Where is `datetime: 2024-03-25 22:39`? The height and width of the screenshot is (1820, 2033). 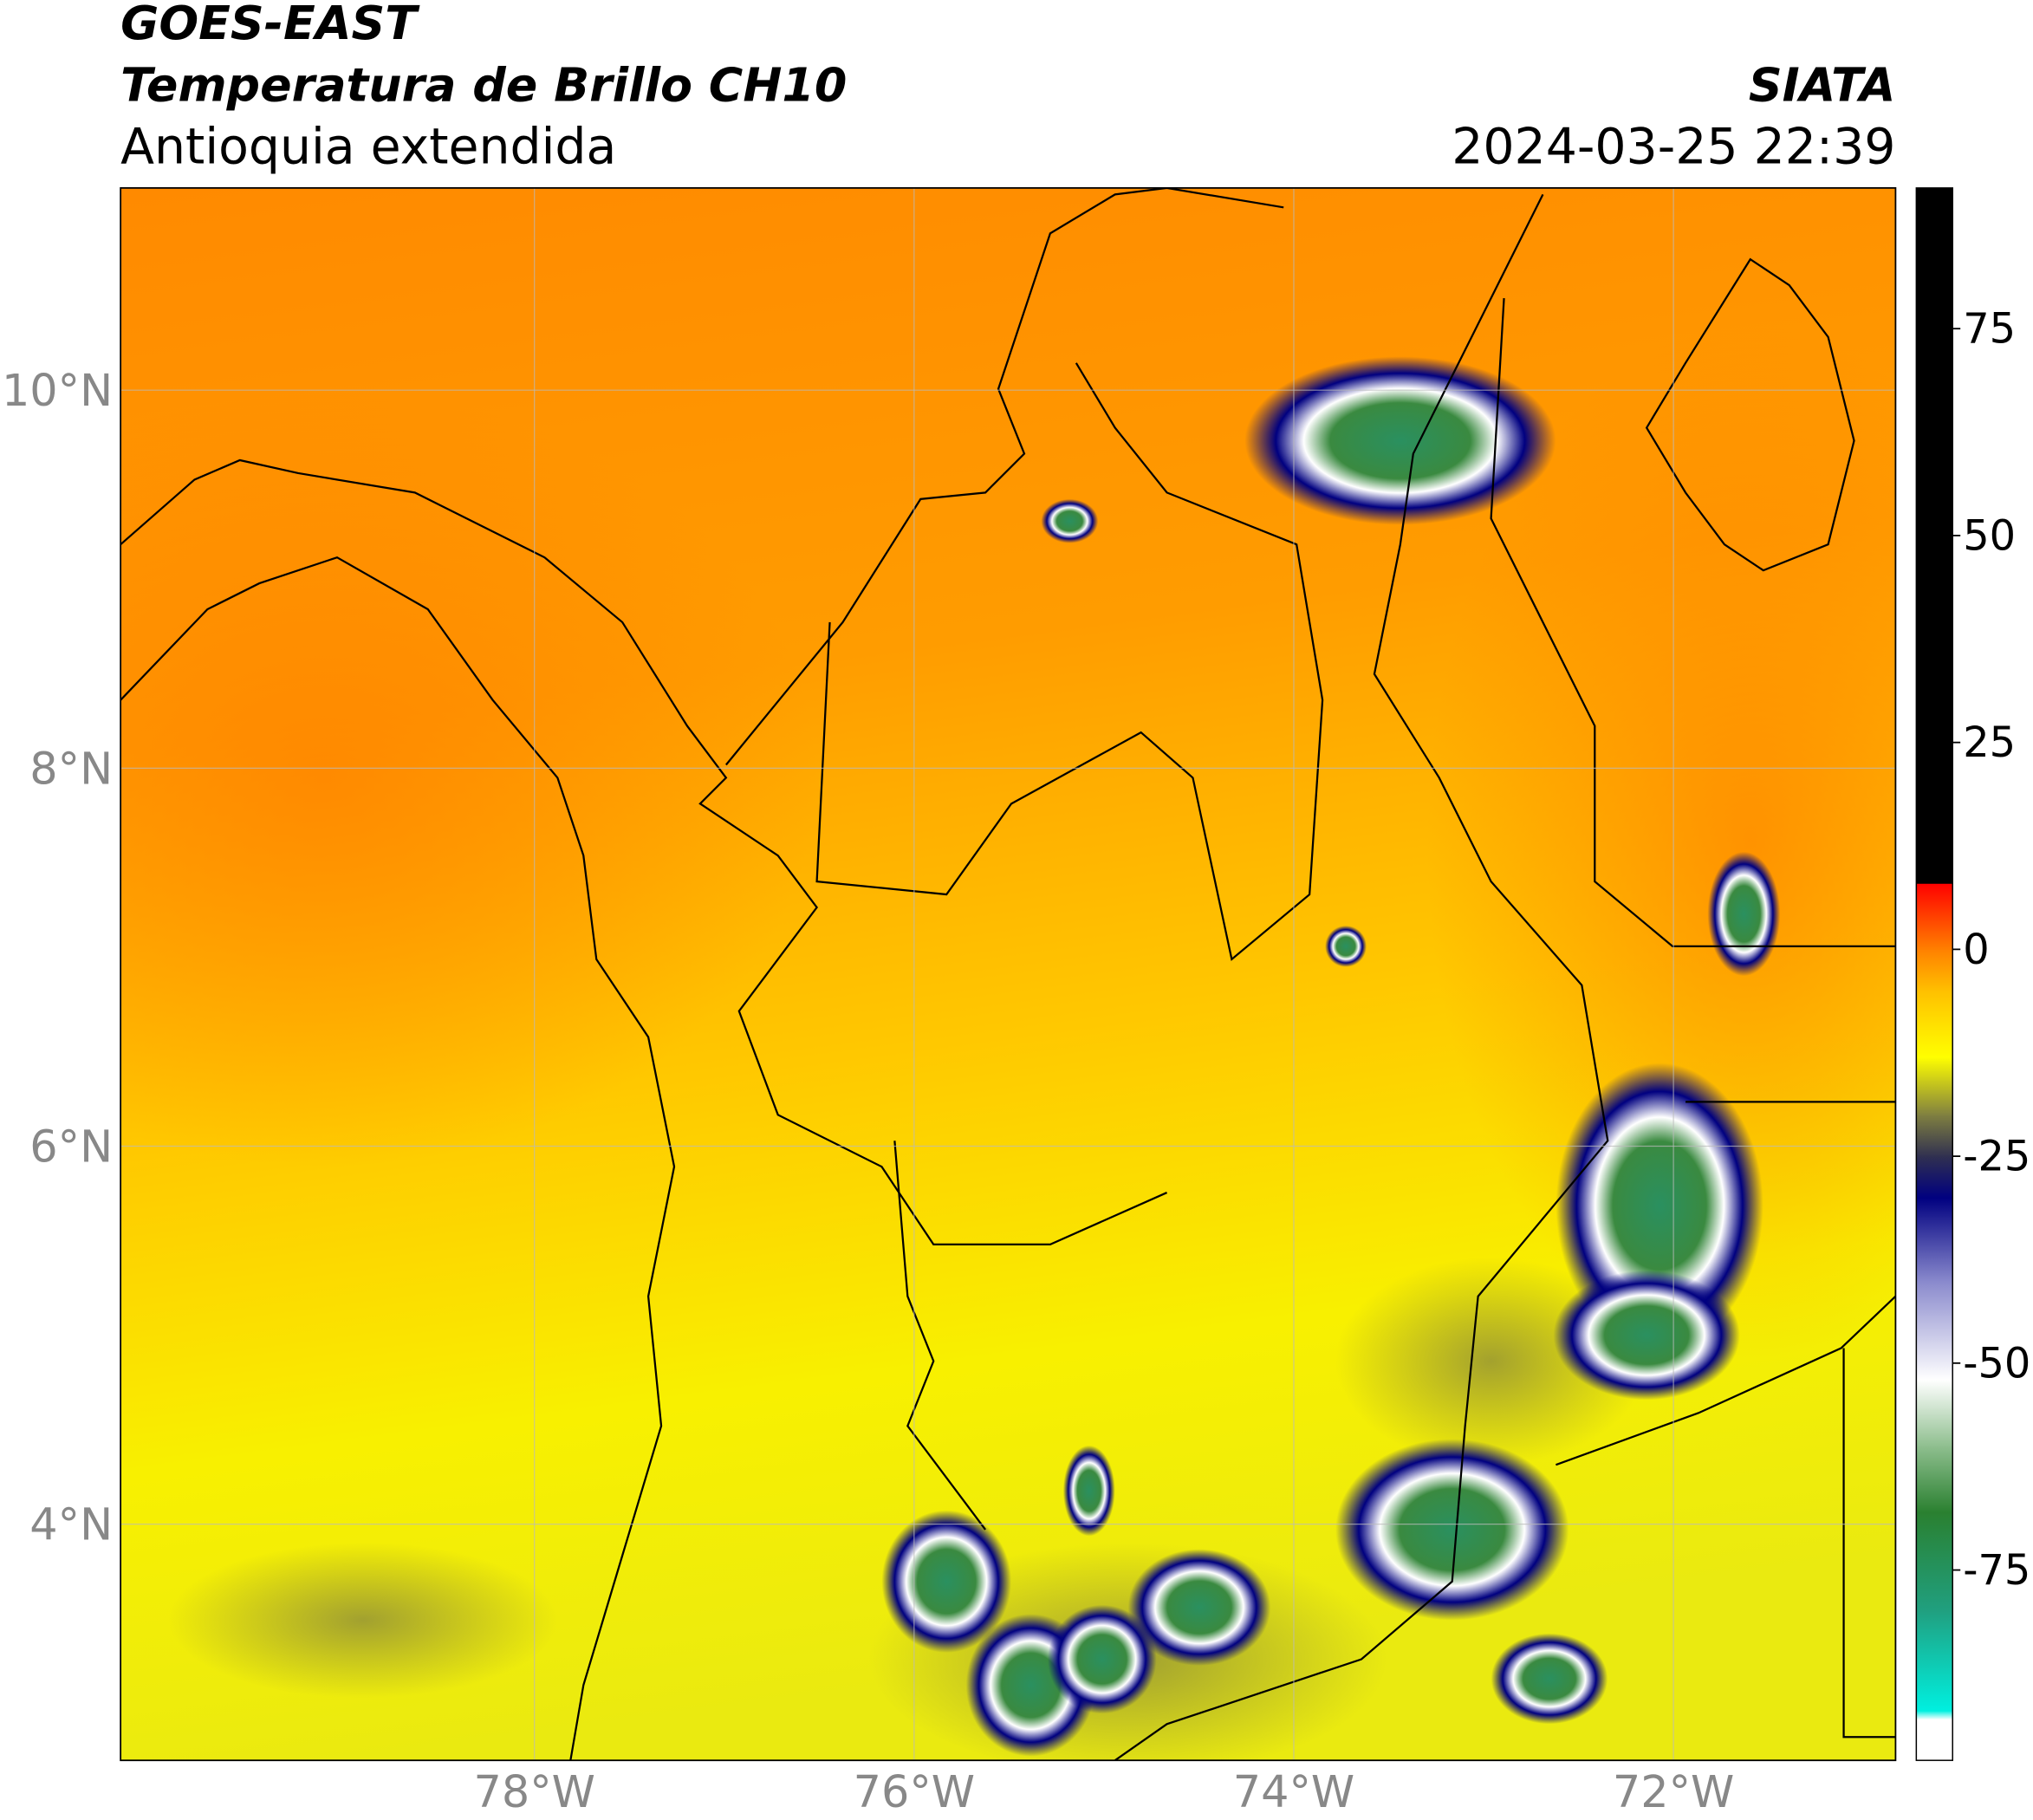
datetime: 2024-03-25 22:39 is located at coordinates (1673, 146).